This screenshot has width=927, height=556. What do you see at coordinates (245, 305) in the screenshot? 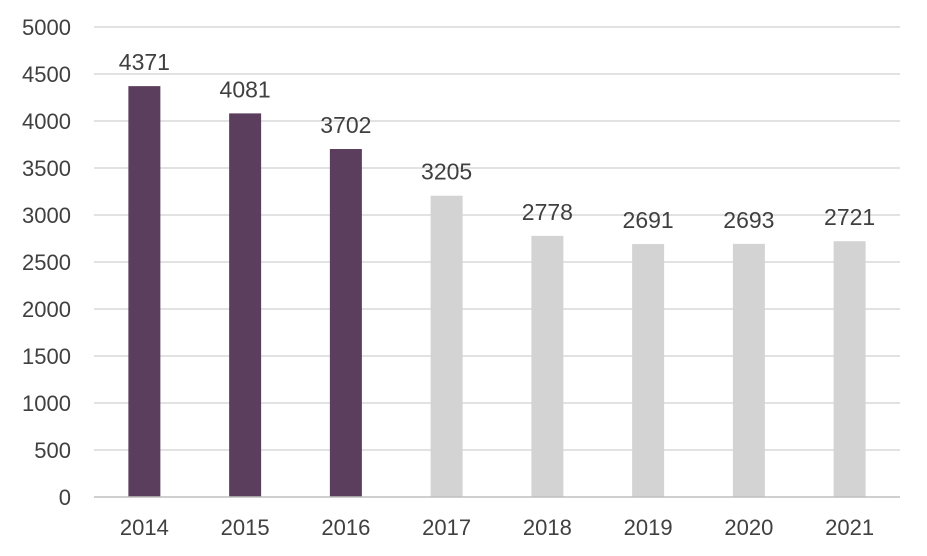
I see `bar-2015` at bounding box center [245, 305].